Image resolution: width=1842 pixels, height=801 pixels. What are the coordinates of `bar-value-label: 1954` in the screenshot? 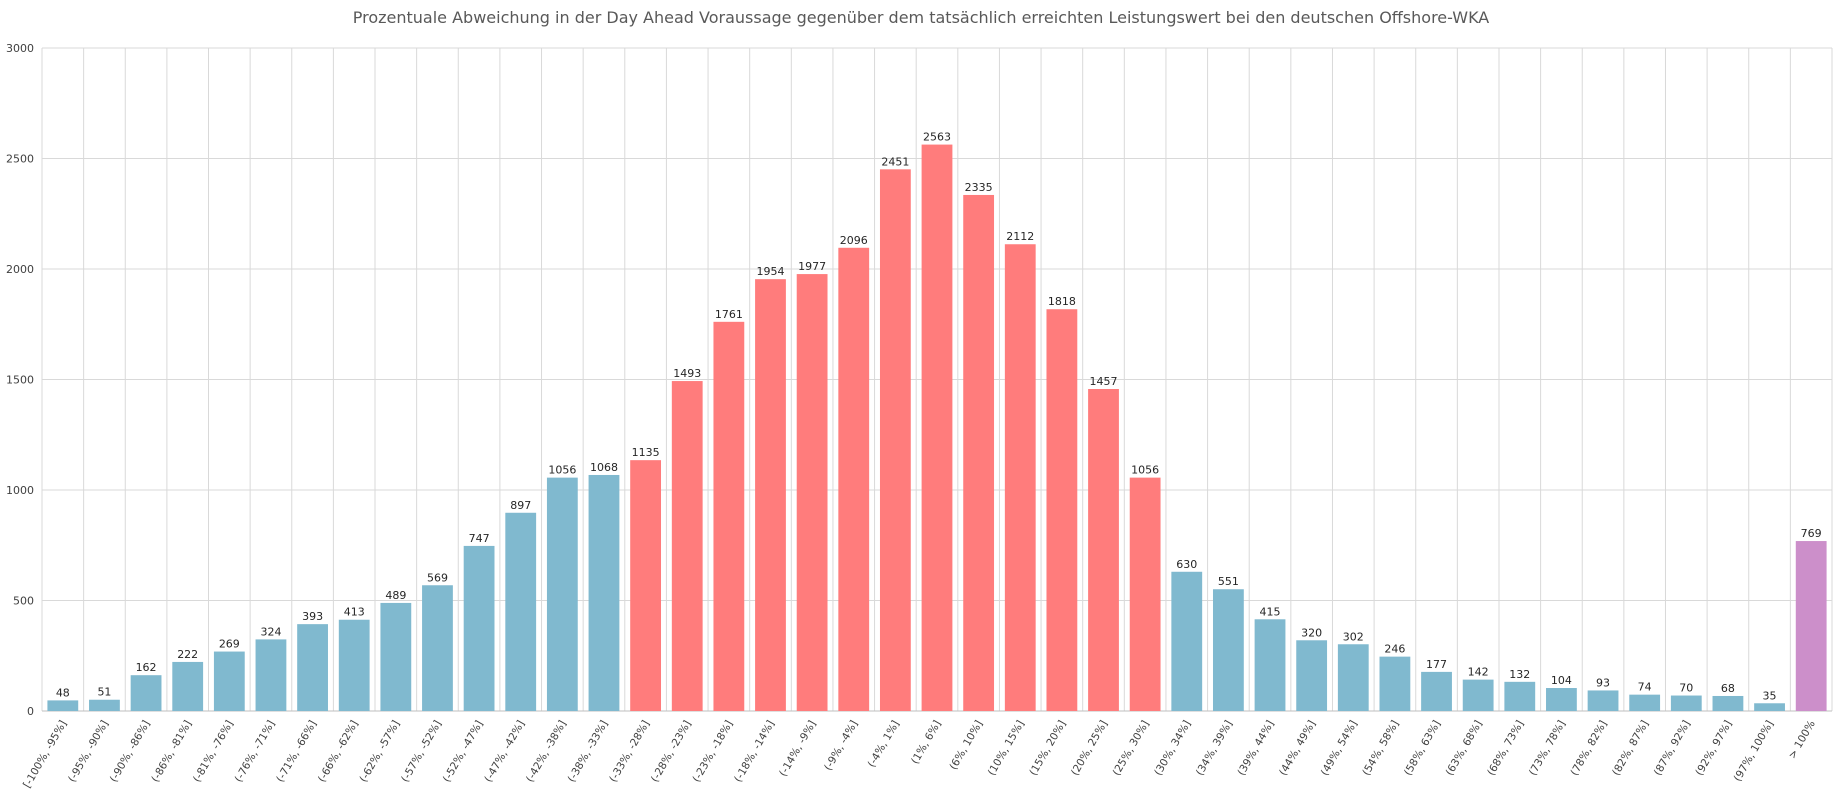 It's located at (770, 271).